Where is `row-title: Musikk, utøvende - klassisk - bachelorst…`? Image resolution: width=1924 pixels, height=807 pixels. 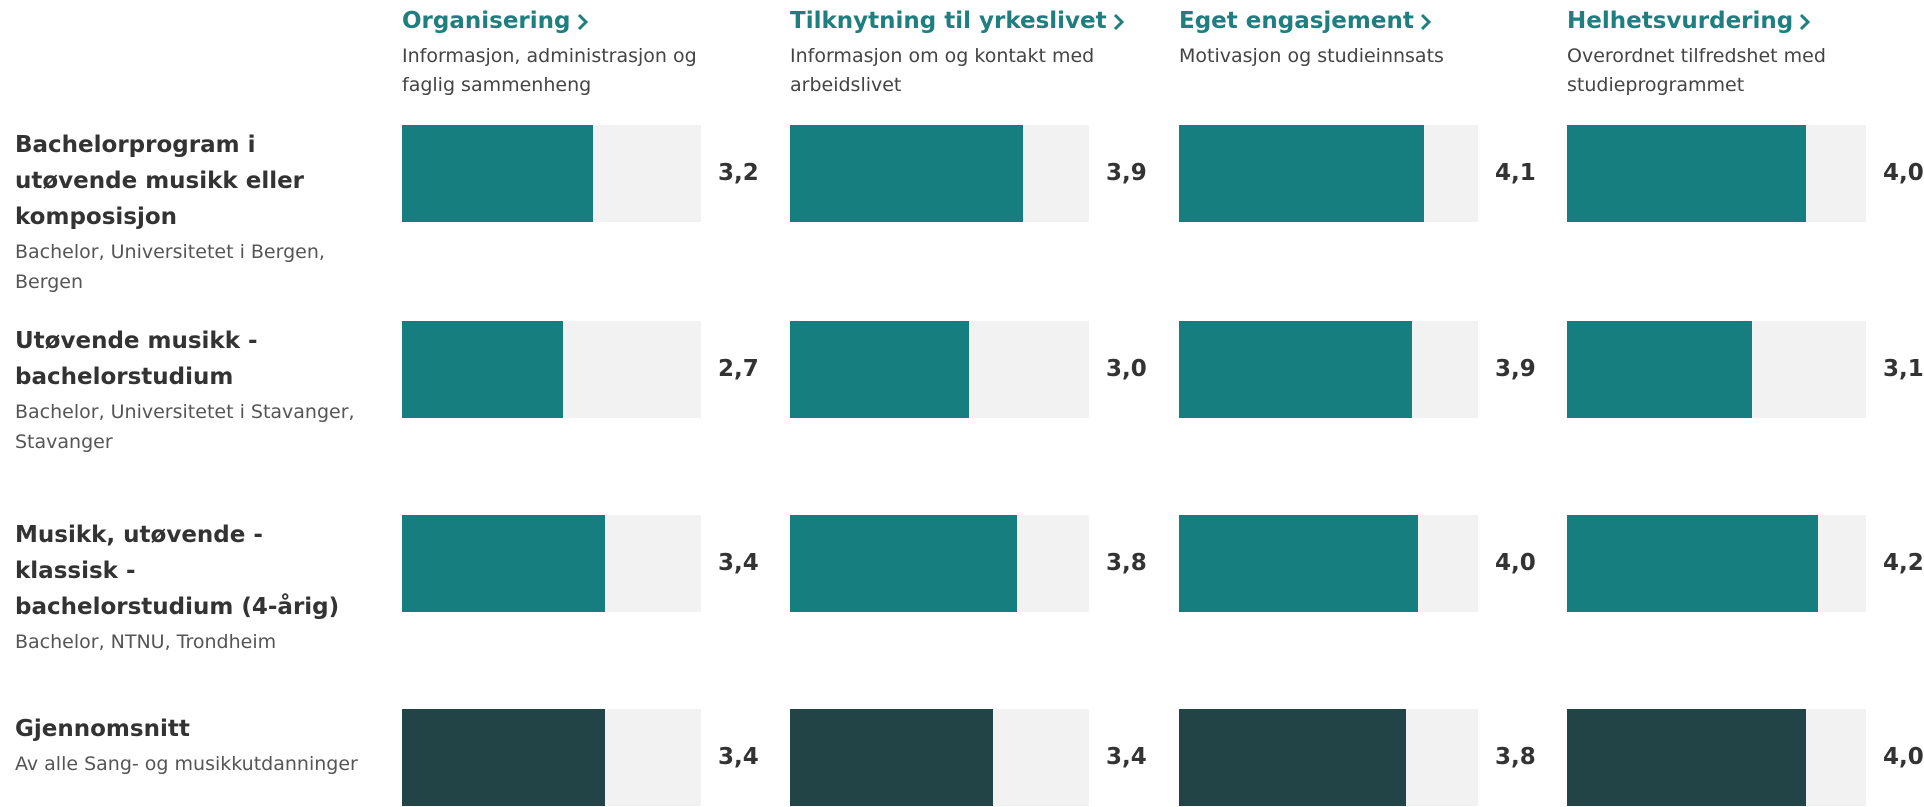
row-title: Musikk, utøvende - klassisk - bachelorst… is located at coordinates (177, 571).